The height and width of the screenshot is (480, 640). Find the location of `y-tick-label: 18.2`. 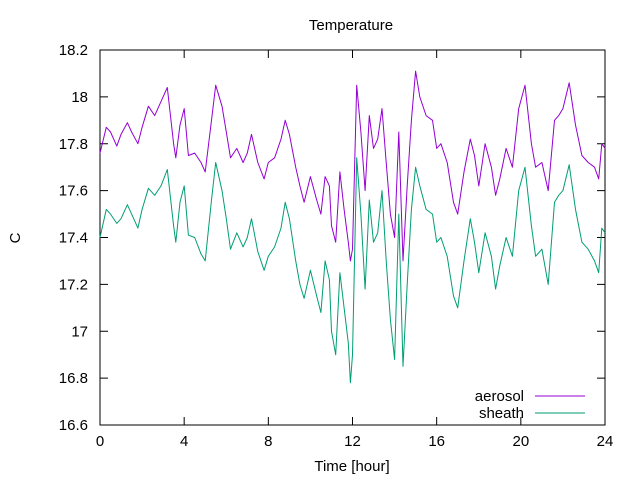

y-tick-label: 18.2 is located at coordinates (73, 50).